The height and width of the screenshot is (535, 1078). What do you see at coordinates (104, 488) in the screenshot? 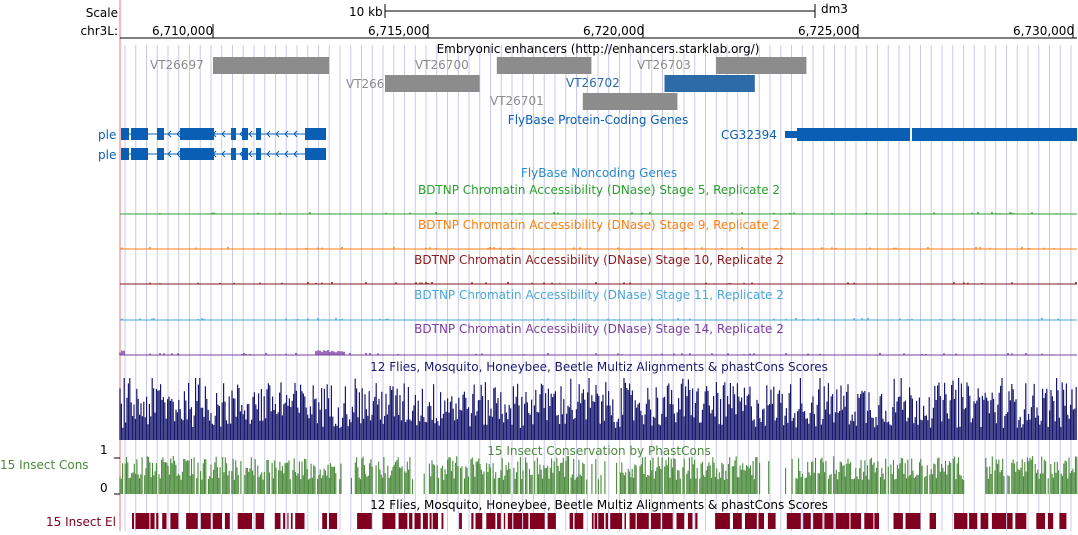
I see `axis-min-label: 0` at bounding box center [104, 488].